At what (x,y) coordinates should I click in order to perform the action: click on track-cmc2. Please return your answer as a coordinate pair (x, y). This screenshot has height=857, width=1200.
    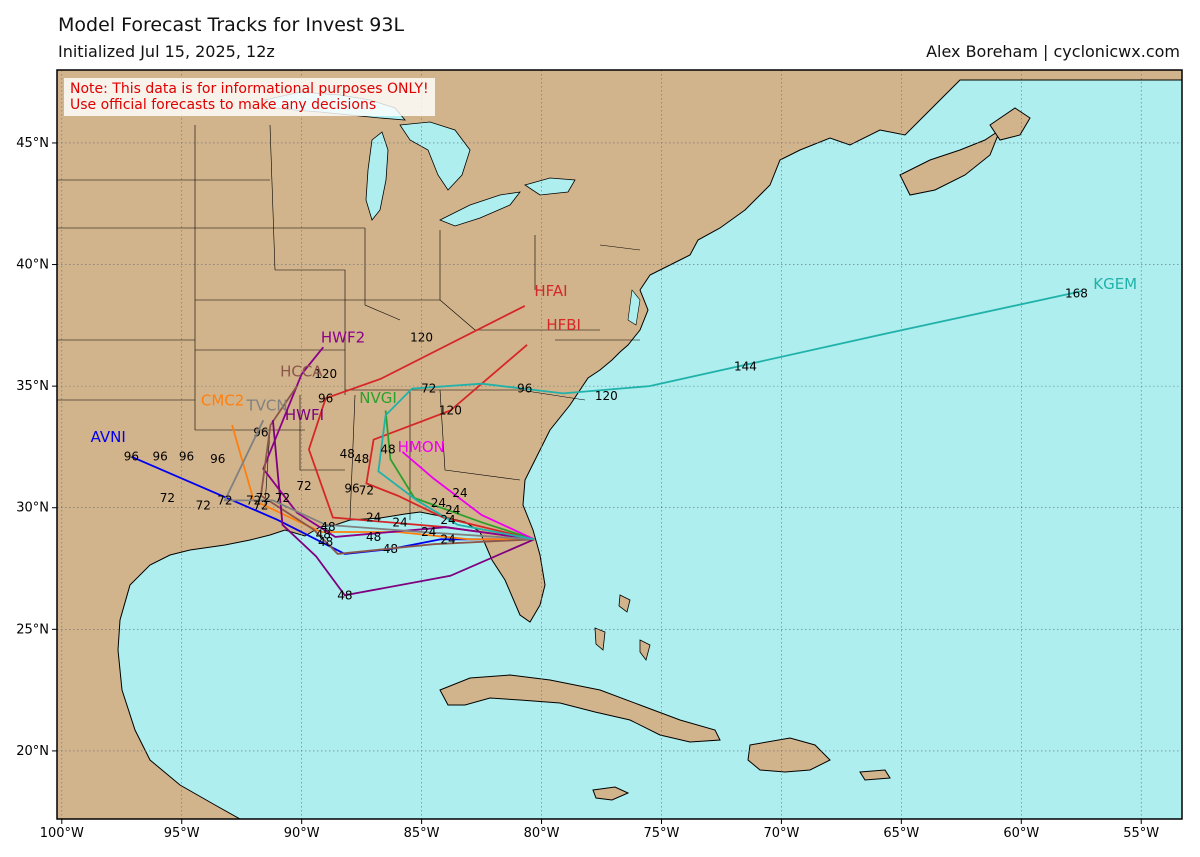
    Looking at the image, I should click on (383, 482).